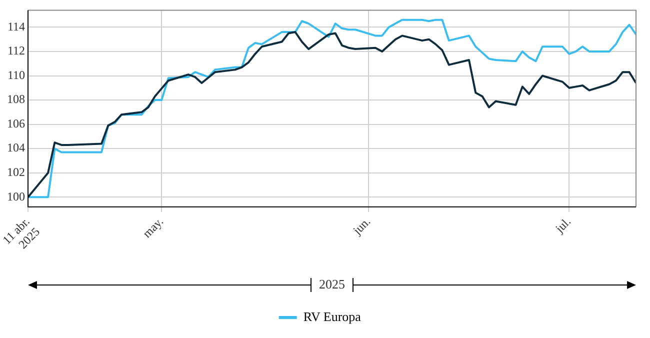 Image resolution: width=650 pixels, height=338 pixels. What do you see at coordinates (16, 196) in the screenshot?
I see `y-tick-label: 100` at bounding box center [16, 196].